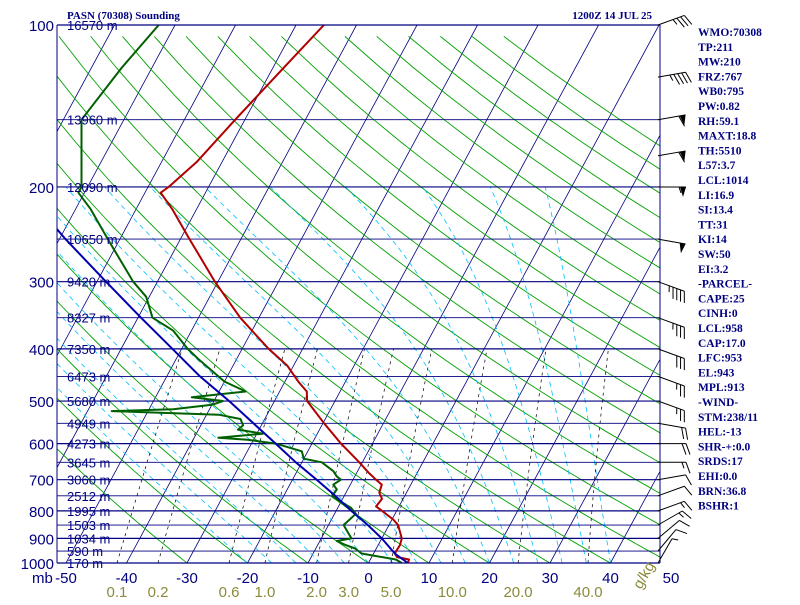 The image size is (800, 605). I want to click on index-line: -WIND-, so click(718, 403).